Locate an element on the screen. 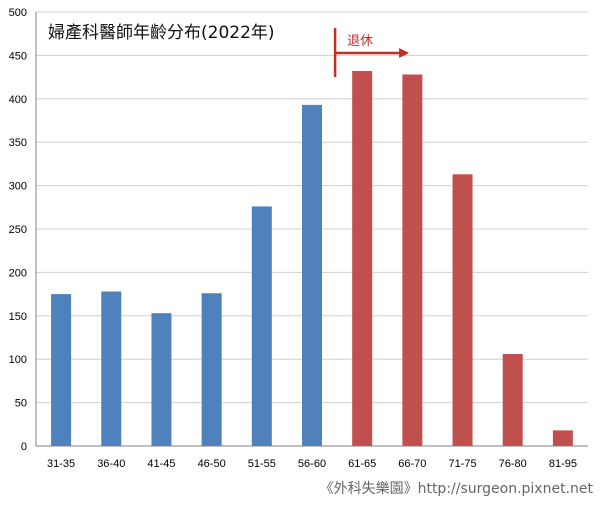 This screenshot has height=506, width=600. x-tick-label: 66-70 is located at coordinates (412, 464).